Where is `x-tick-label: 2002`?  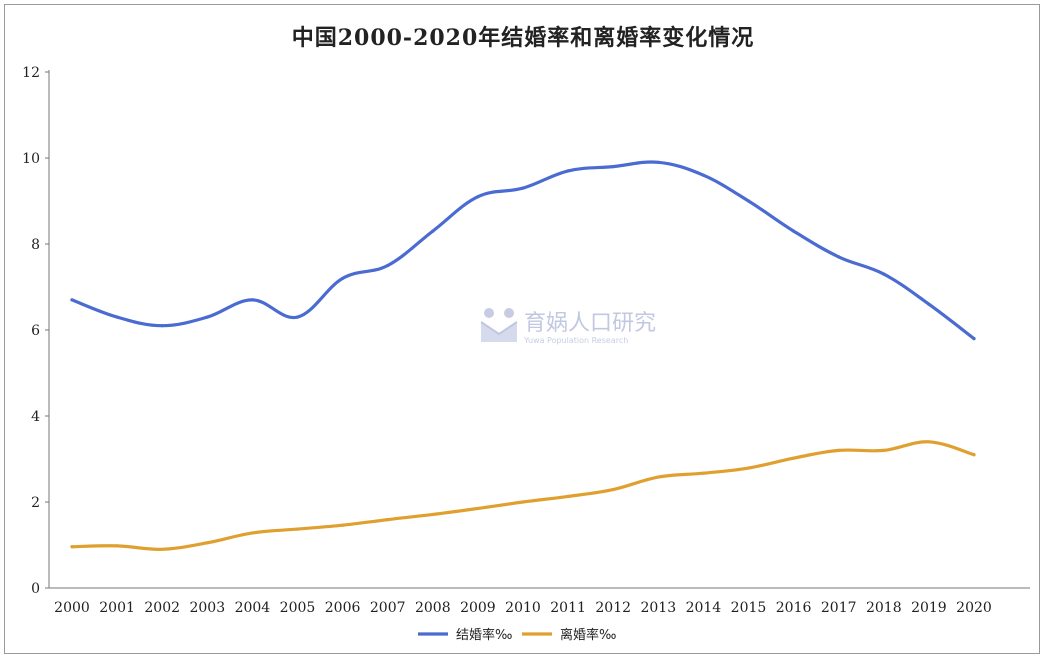 x-tick-label: 2002 is located at coordinates (162, 608).